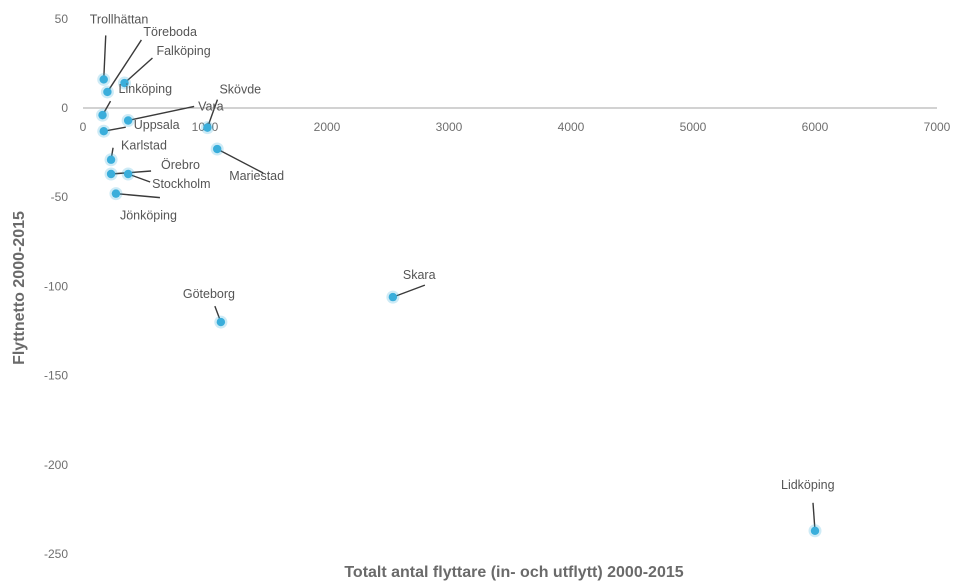 The height and width of the screenshot is (581, 959). What do you see at coordinates (221, 322) in the screenshot?
I see `data-point-g-teborg` at bounding box center [221, 322].